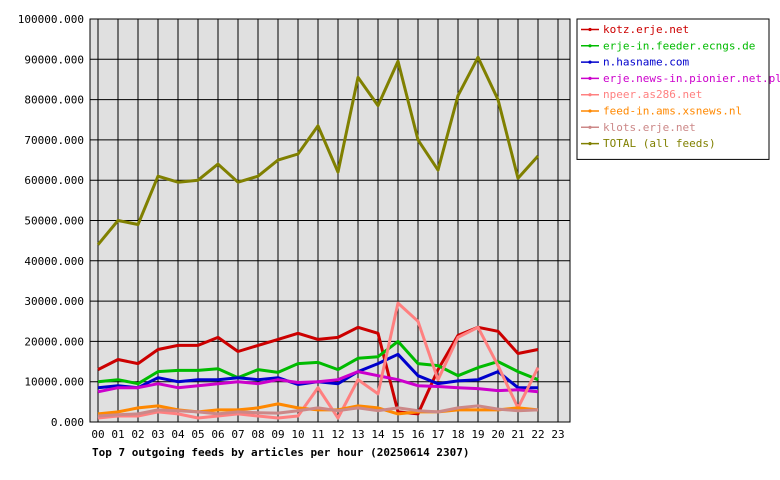 The height and width of the screenshot is (480, 780). I want to click on x-tick-label: 15, so click(397, 434).